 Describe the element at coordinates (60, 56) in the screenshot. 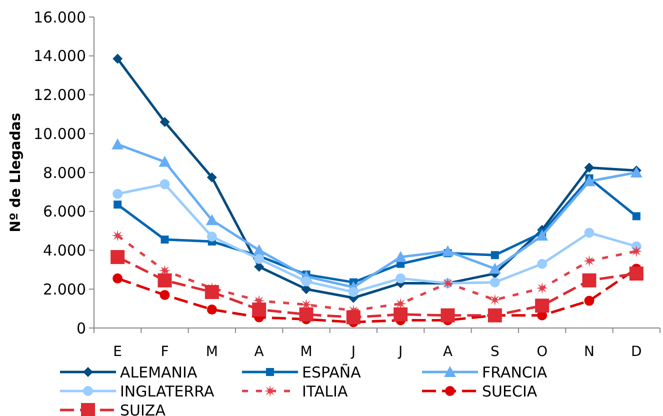

I see `y-tick-label: 14.000` at that location.